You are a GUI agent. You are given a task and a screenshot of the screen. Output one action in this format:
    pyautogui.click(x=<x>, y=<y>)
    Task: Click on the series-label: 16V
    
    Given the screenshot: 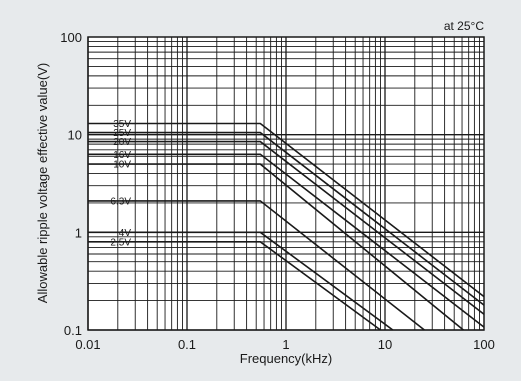 What is the action you would take?
    pyautogui.click(x=122, y=155)
    